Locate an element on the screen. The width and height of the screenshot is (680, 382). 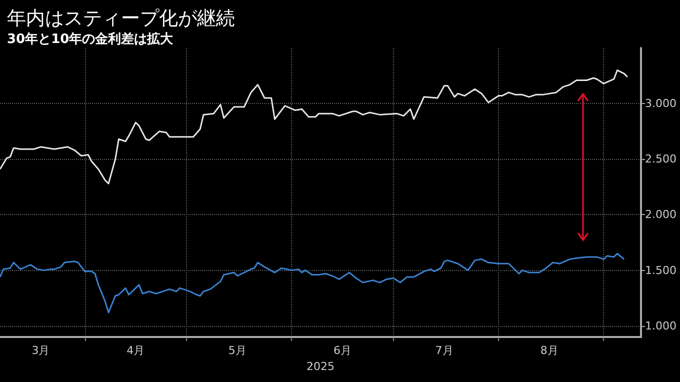
y-tick-label: 2.500 is located at coordinates (660, 159).